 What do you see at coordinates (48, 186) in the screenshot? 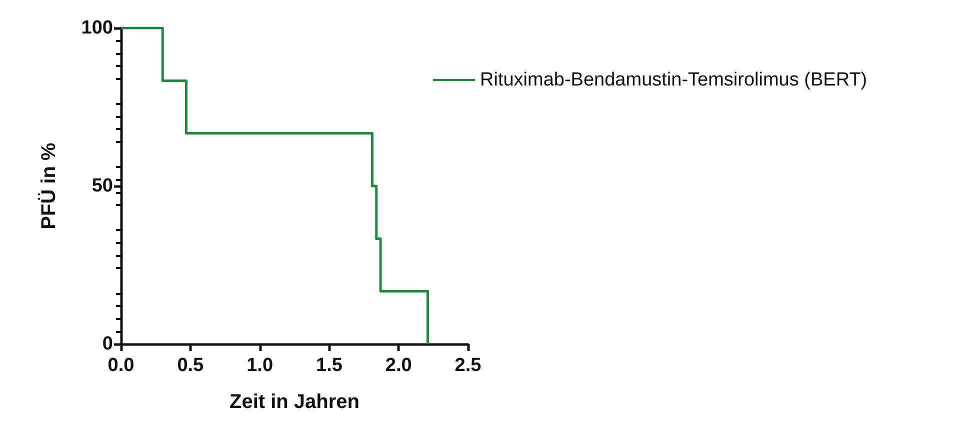
I see `y-axis-title: PFÜ in %` at bounding box center [48, 186].